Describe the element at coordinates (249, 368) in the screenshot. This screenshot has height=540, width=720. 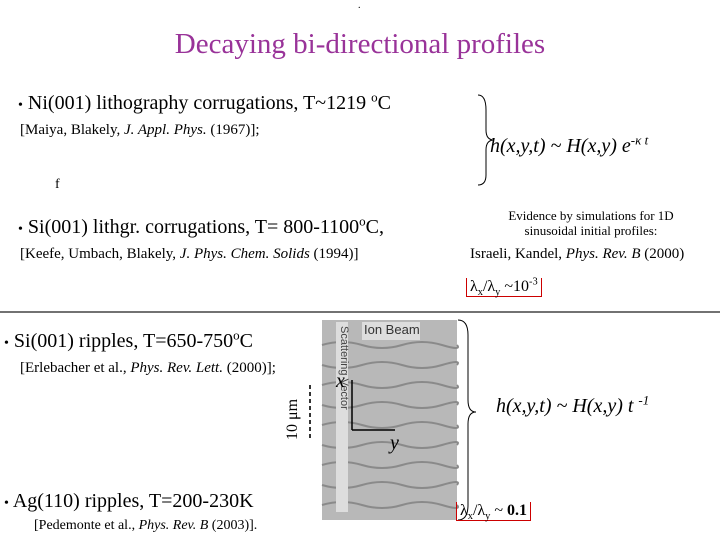
I see `text: (2000)];` at that location.